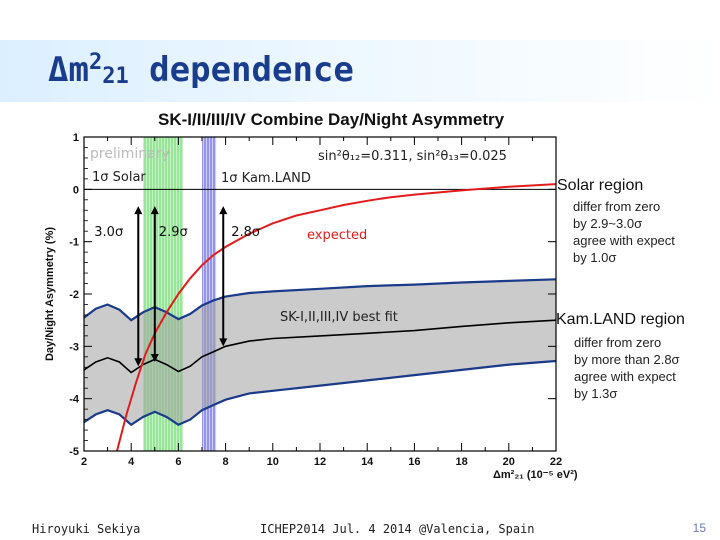 The image size is (720, 540). I want to click on x-tick-label: 6, so click(178, 462).